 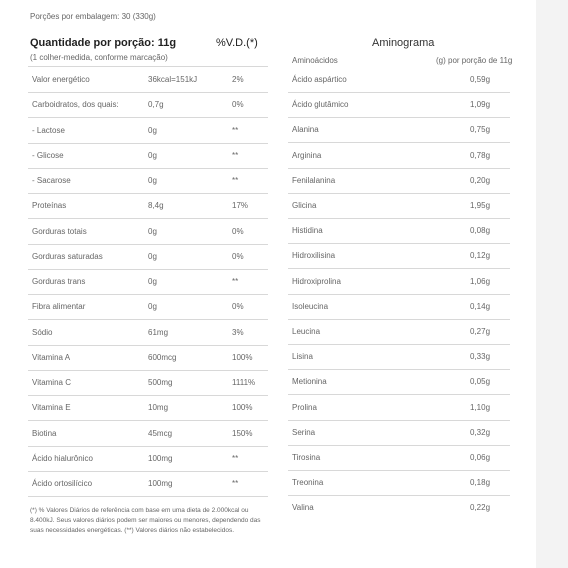 I want to click on amino-name: Valina, so click(x=303, y=508).